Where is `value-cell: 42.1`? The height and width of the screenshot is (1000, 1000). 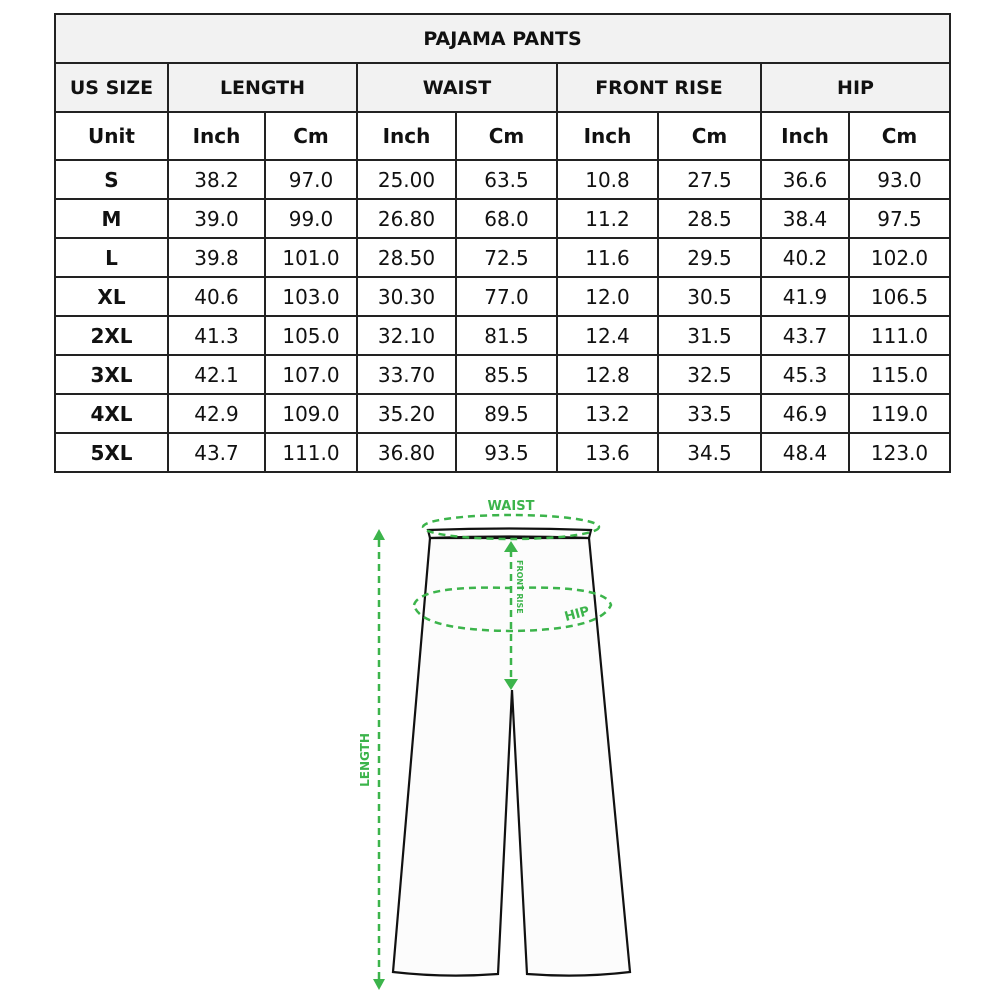
value-cell: 42.1 is located at coordinates (216, 374).